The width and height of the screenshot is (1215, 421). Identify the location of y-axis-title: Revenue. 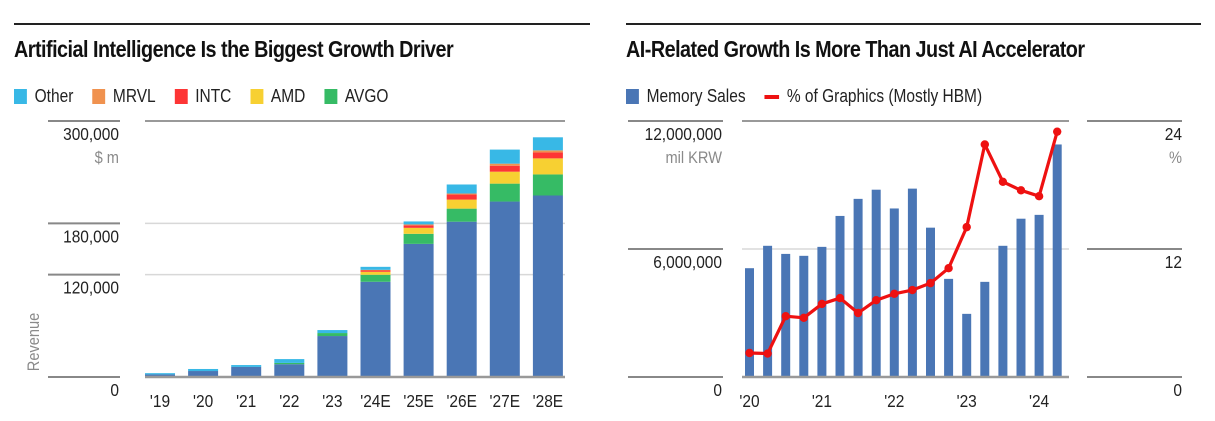
(34, 342).